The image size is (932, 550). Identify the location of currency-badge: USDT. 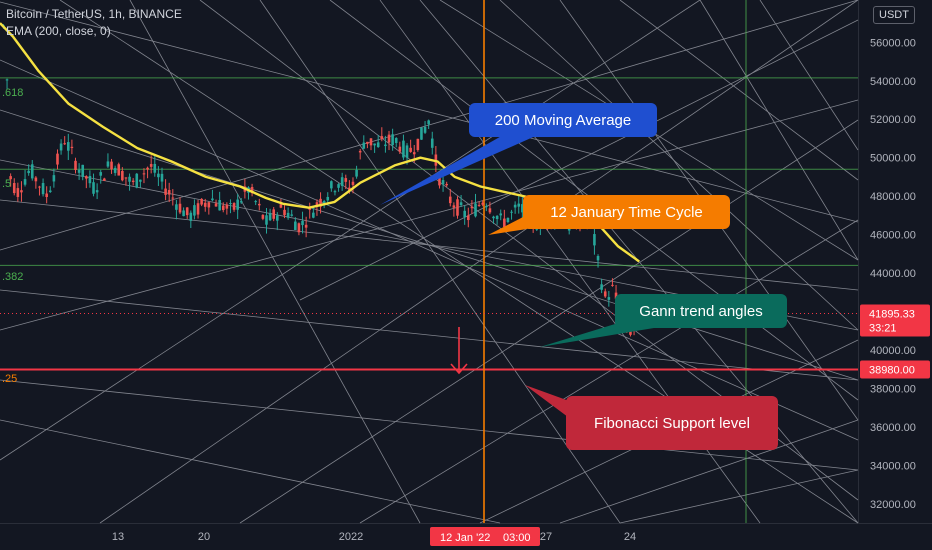
(894, 15).